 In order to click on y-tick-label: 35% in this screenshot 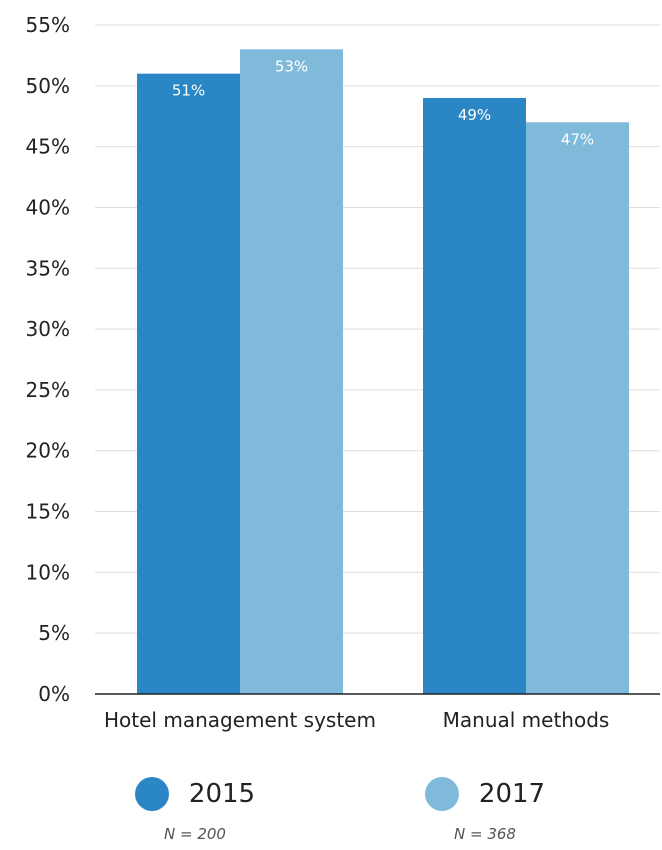, I will do `click(48, 268)`.